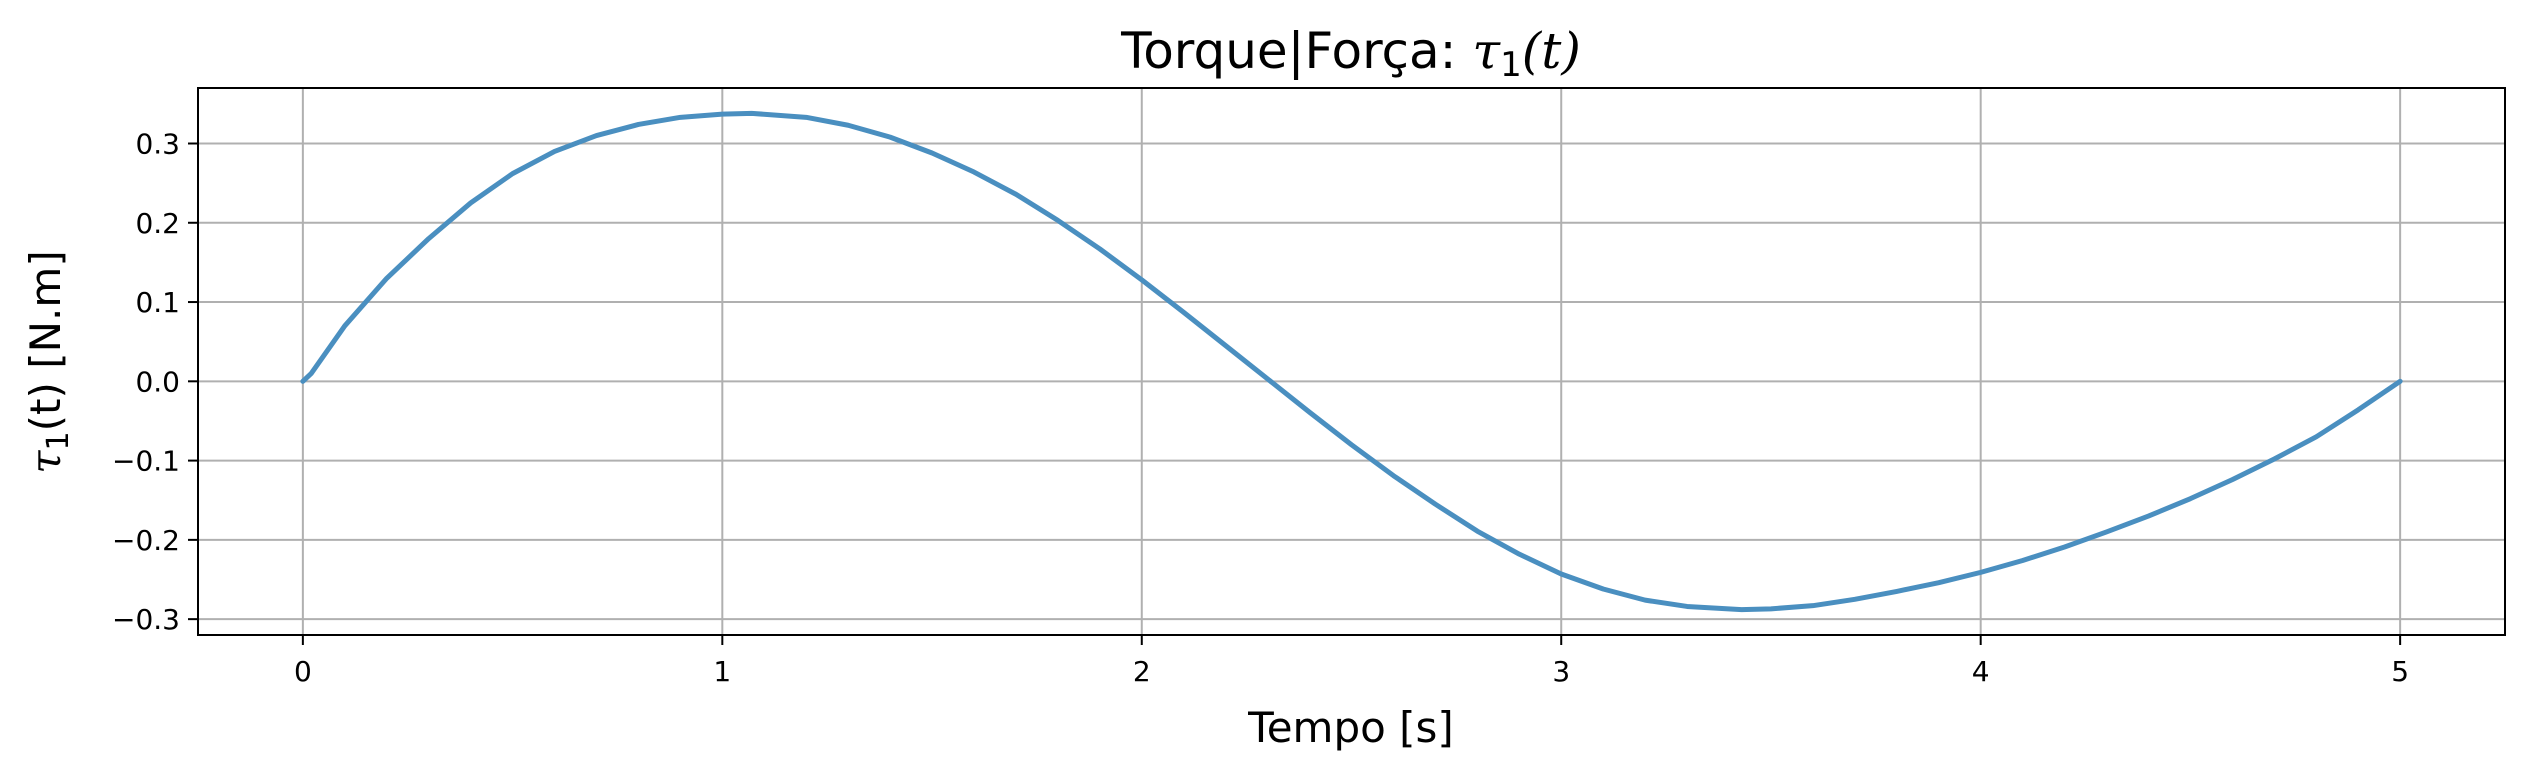 This screenshot has width=2529, height=779. Describe the element at coordinates (1350, 727) in the screenshot. I see `x-axis-label: Tempo [s]` at that location.